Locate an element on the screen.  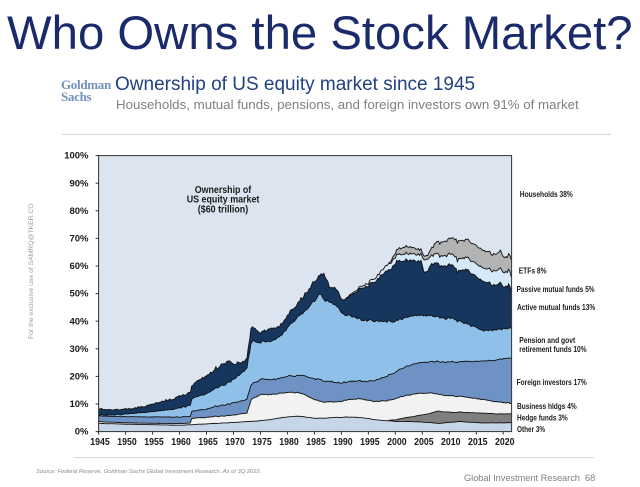
svg-text: Foreign investors 17% is located at coordinates (552, 382).